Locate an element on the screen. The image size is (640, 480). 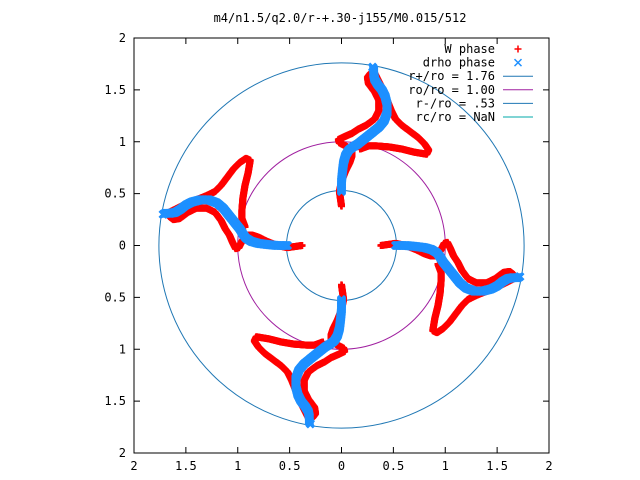
legend-label: drho phase is located at coordinates (459, 63).